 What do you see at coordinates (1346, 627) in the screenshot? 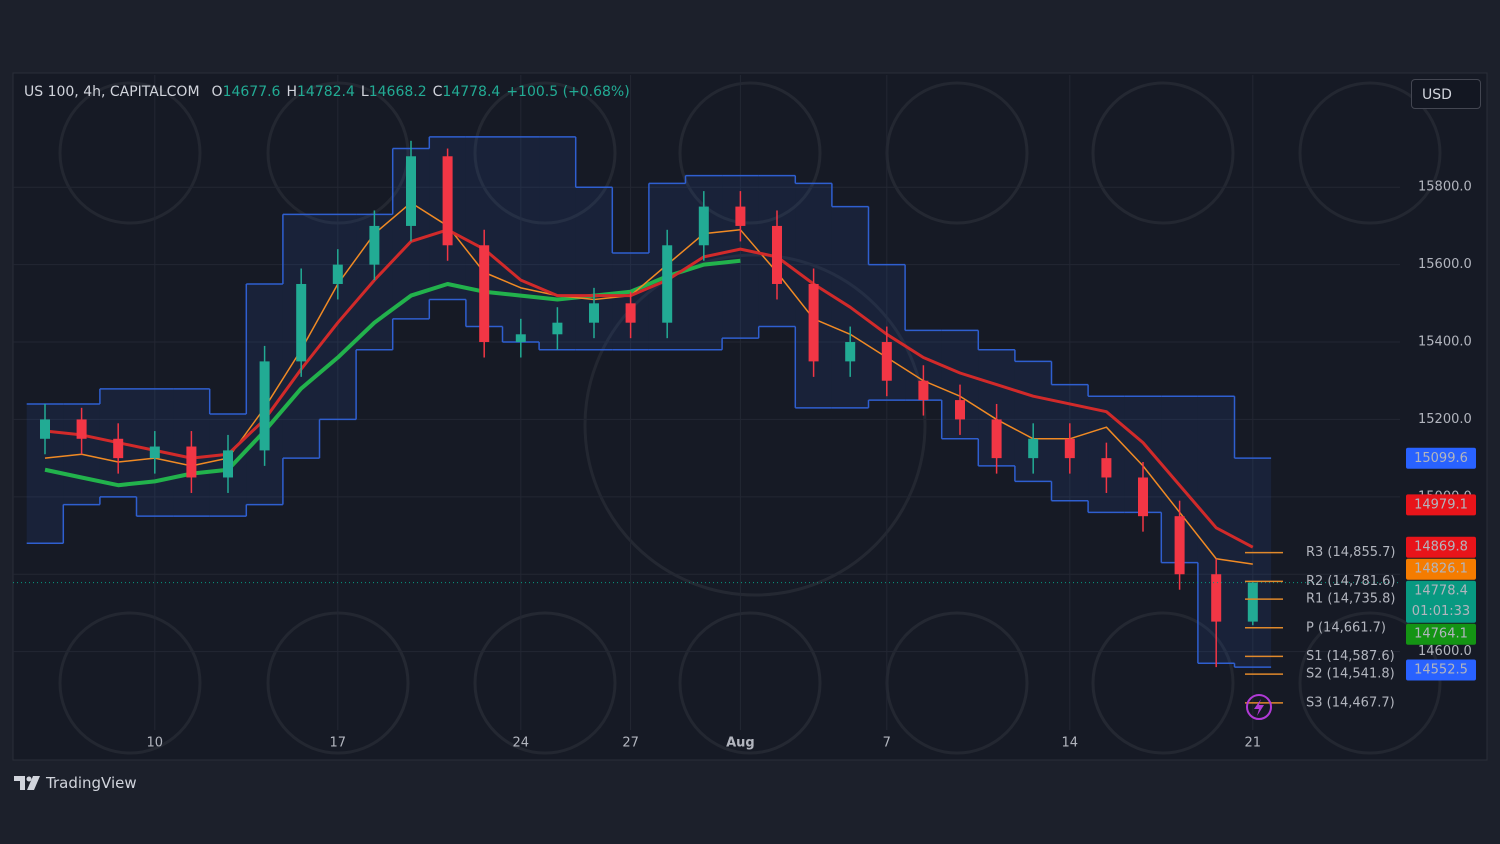
I see `pivot-label: P (14,661.7)` at bounding box center [1346, 627].